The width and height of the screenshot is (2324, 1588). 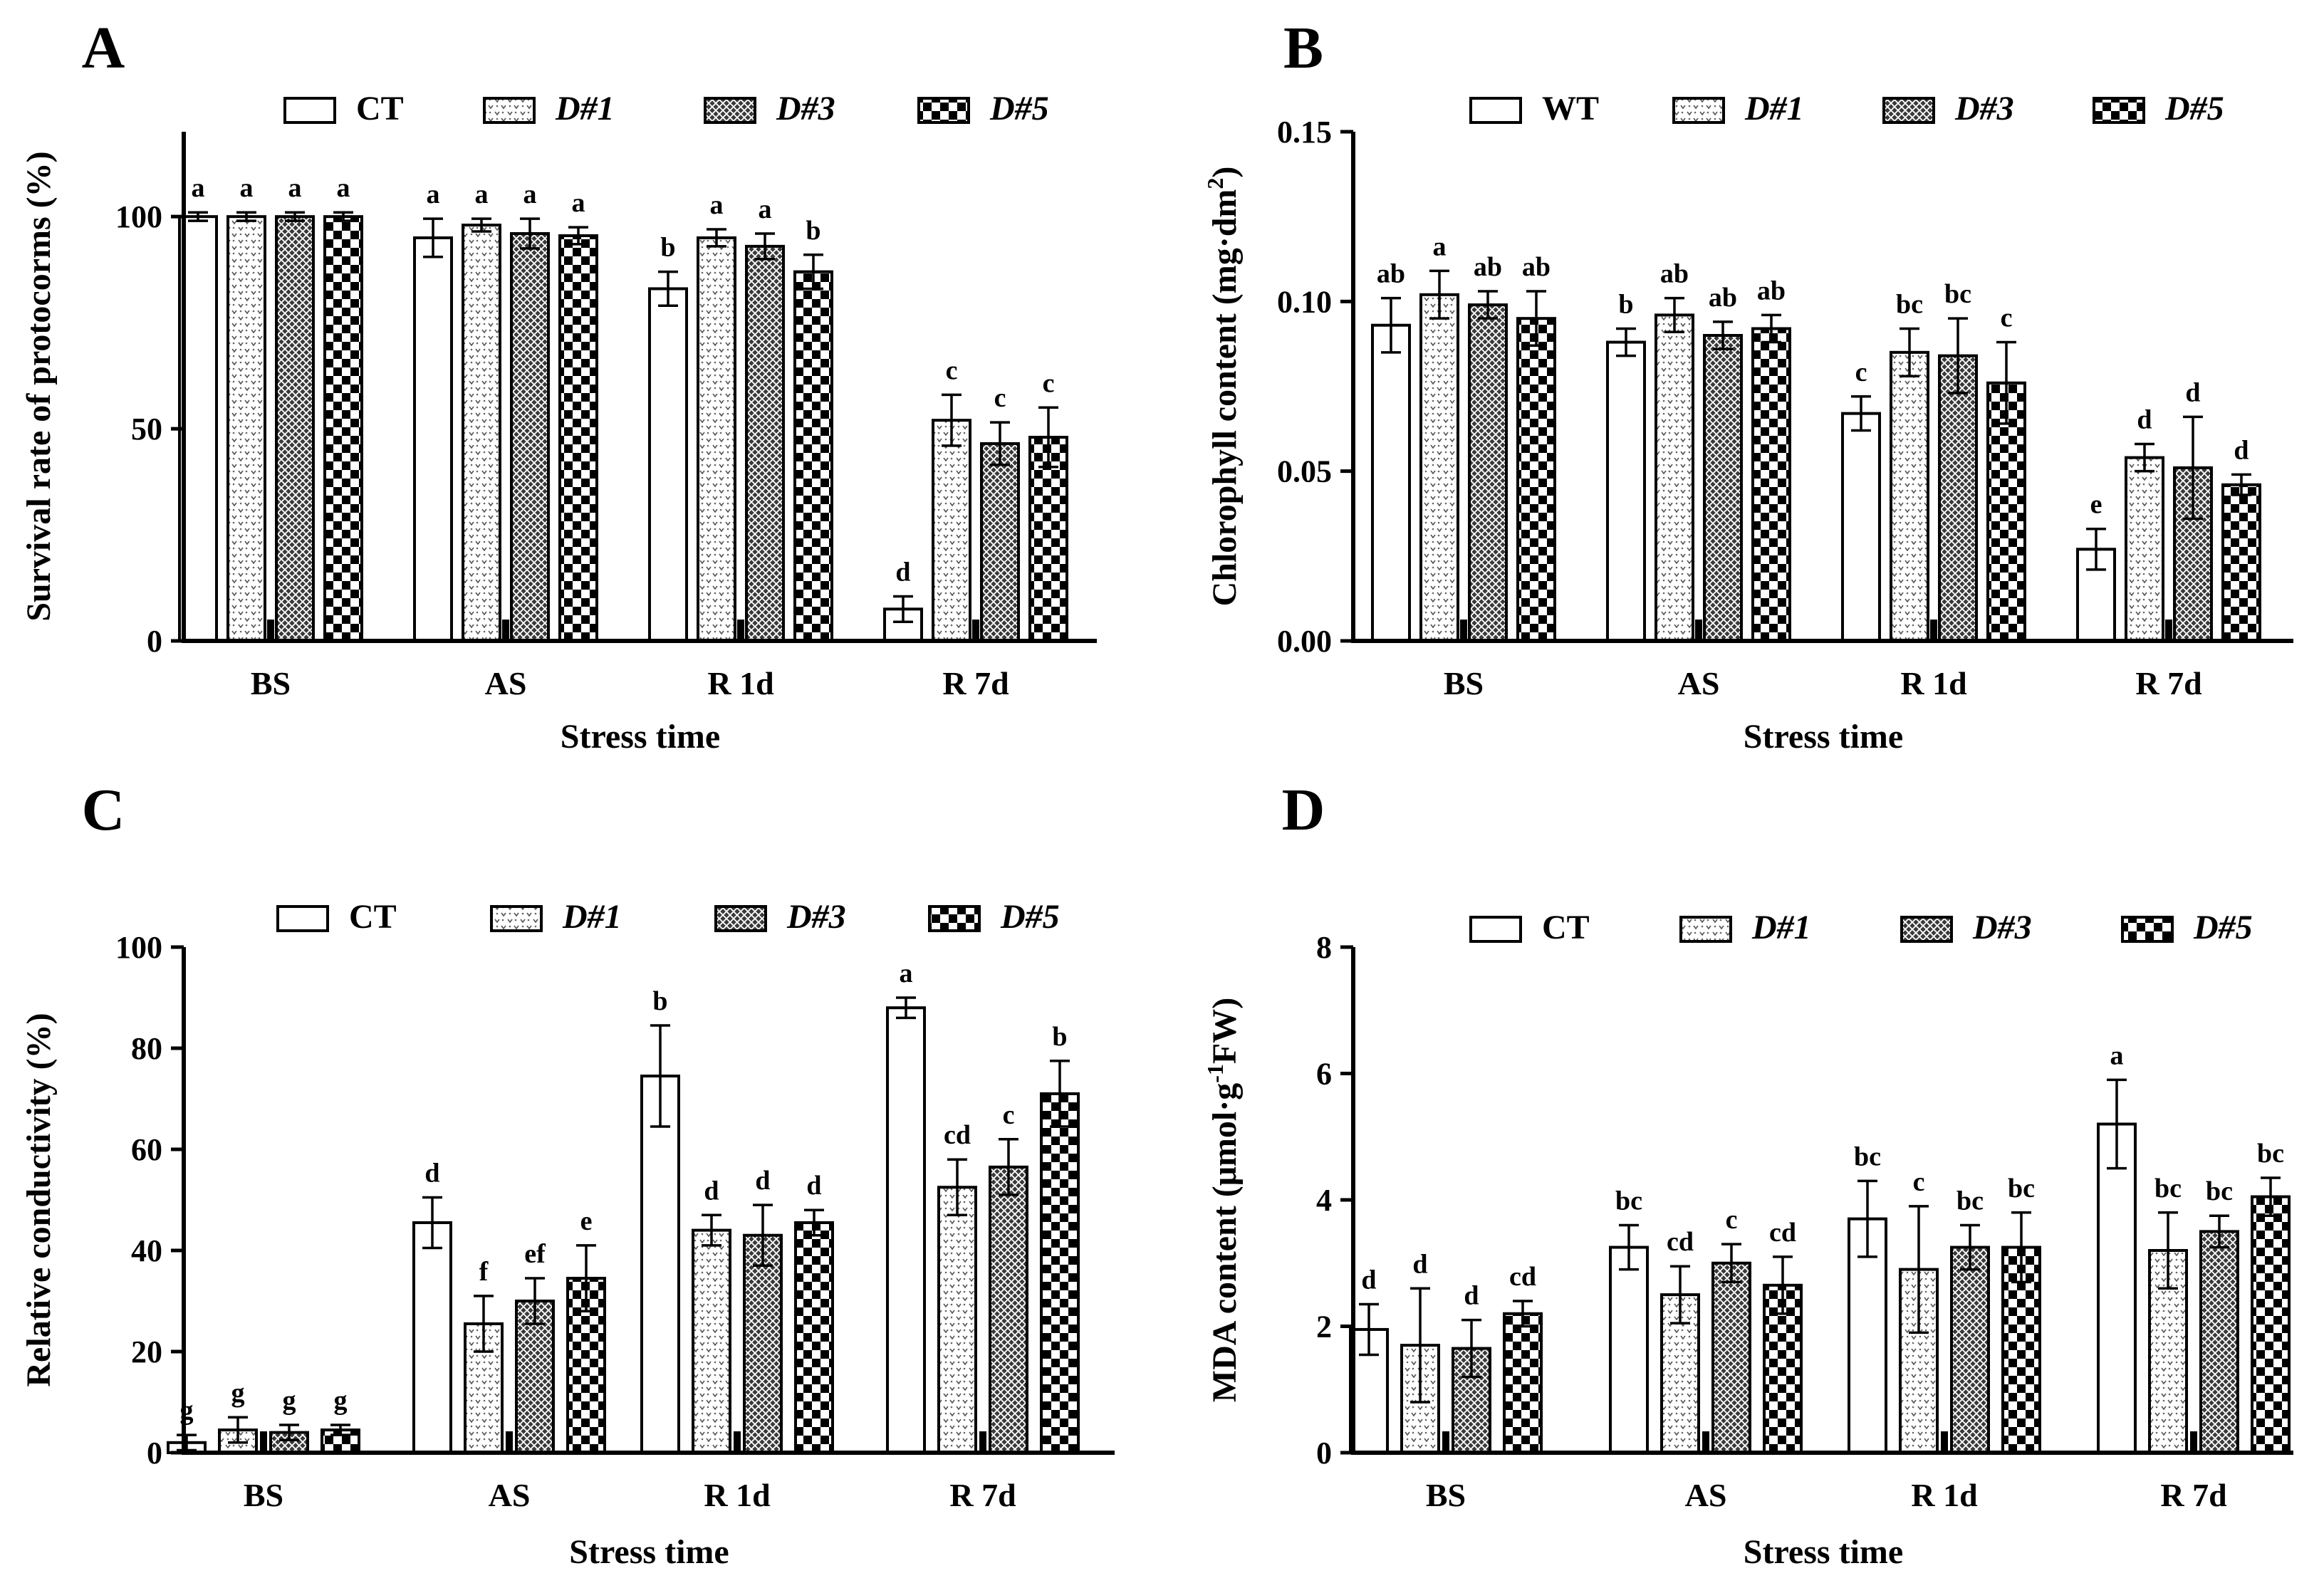 I want to click on significance-letter: ef, so click(x=535, y=1254).